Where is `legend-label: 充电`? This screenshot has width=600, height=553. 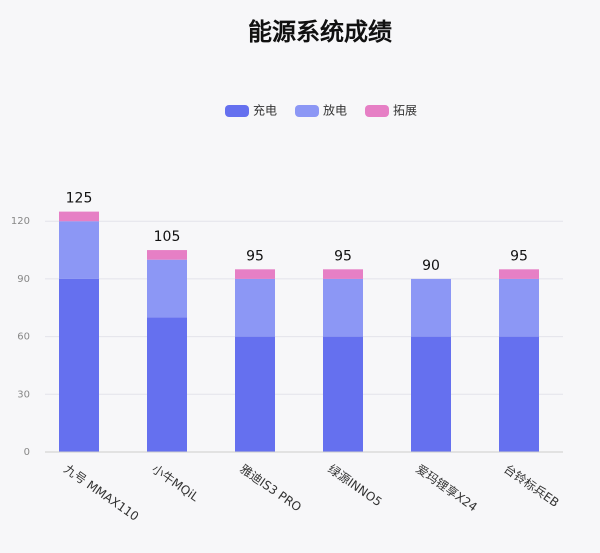 legend-label: 充电 is located at coordinates (265, 110).